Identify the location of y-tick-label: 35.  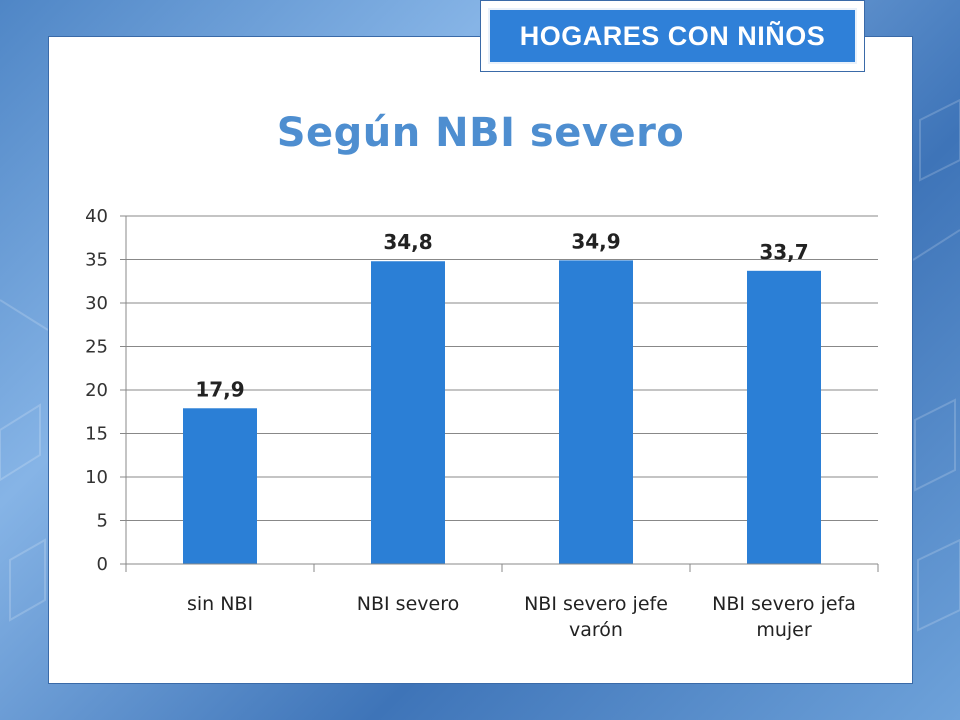
(96, 260).